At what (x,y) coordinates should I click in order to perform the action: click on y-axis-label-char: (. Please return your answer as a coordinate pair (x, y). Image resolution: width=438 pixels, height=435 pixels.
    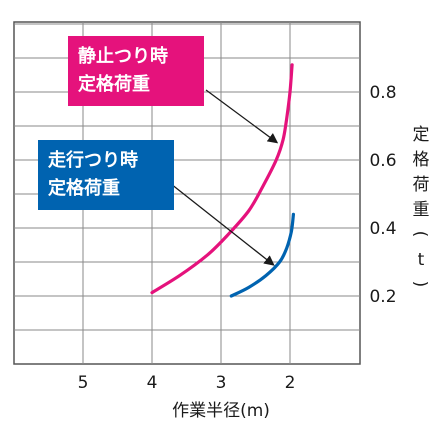
    Looking at the image, I should click on (420, 234).